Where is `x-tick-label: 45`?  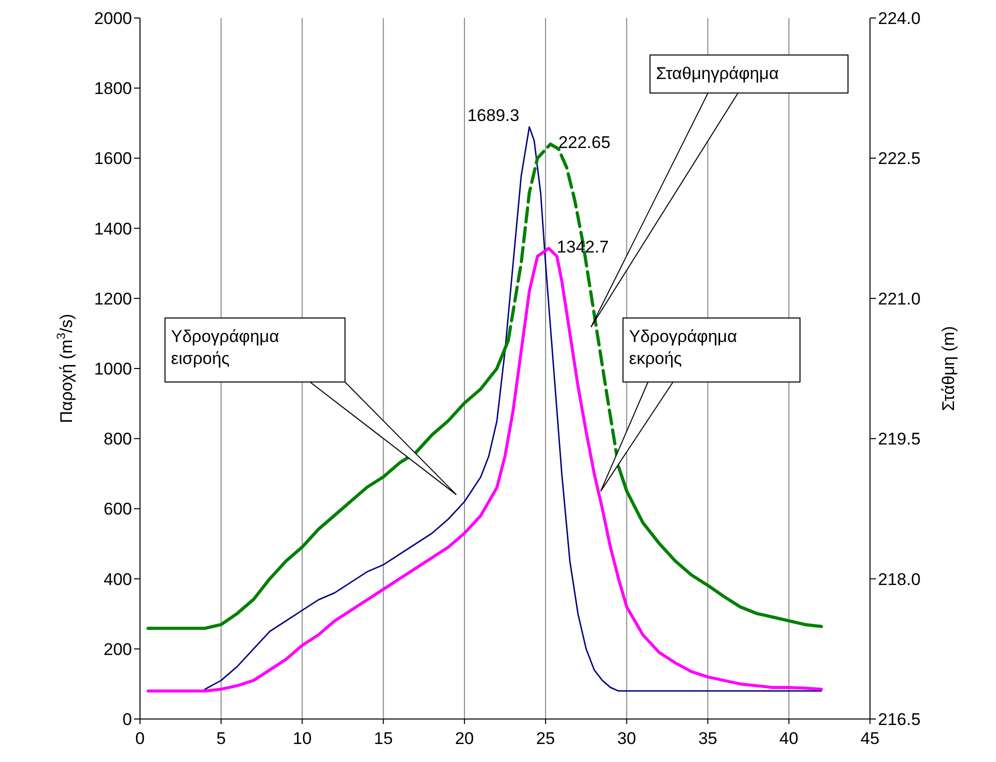 x-tick-label: 45 is located at coordinates (870, 738).